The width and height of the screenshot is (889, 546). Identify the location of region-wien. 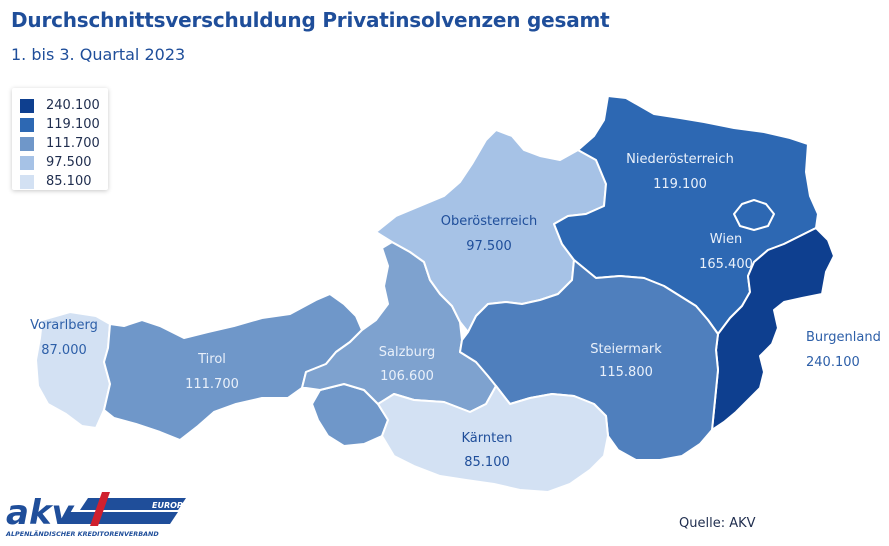
(754, 215).